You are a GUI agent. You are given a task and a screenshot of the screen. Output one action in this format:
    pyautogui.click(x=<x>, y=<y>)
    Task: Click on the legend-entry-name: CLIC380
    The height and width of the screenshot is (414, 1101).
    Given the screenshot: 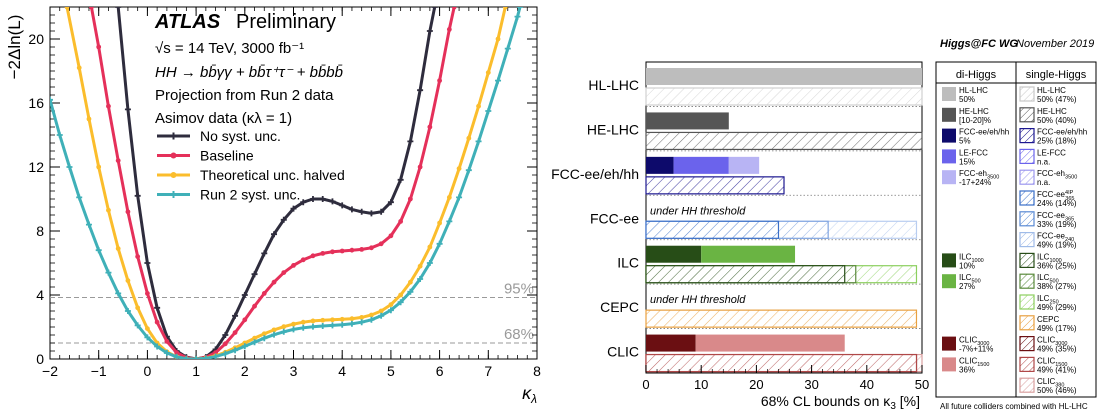 What is the action you would take?
    pyautogui.click(x=1050, y=383)
    